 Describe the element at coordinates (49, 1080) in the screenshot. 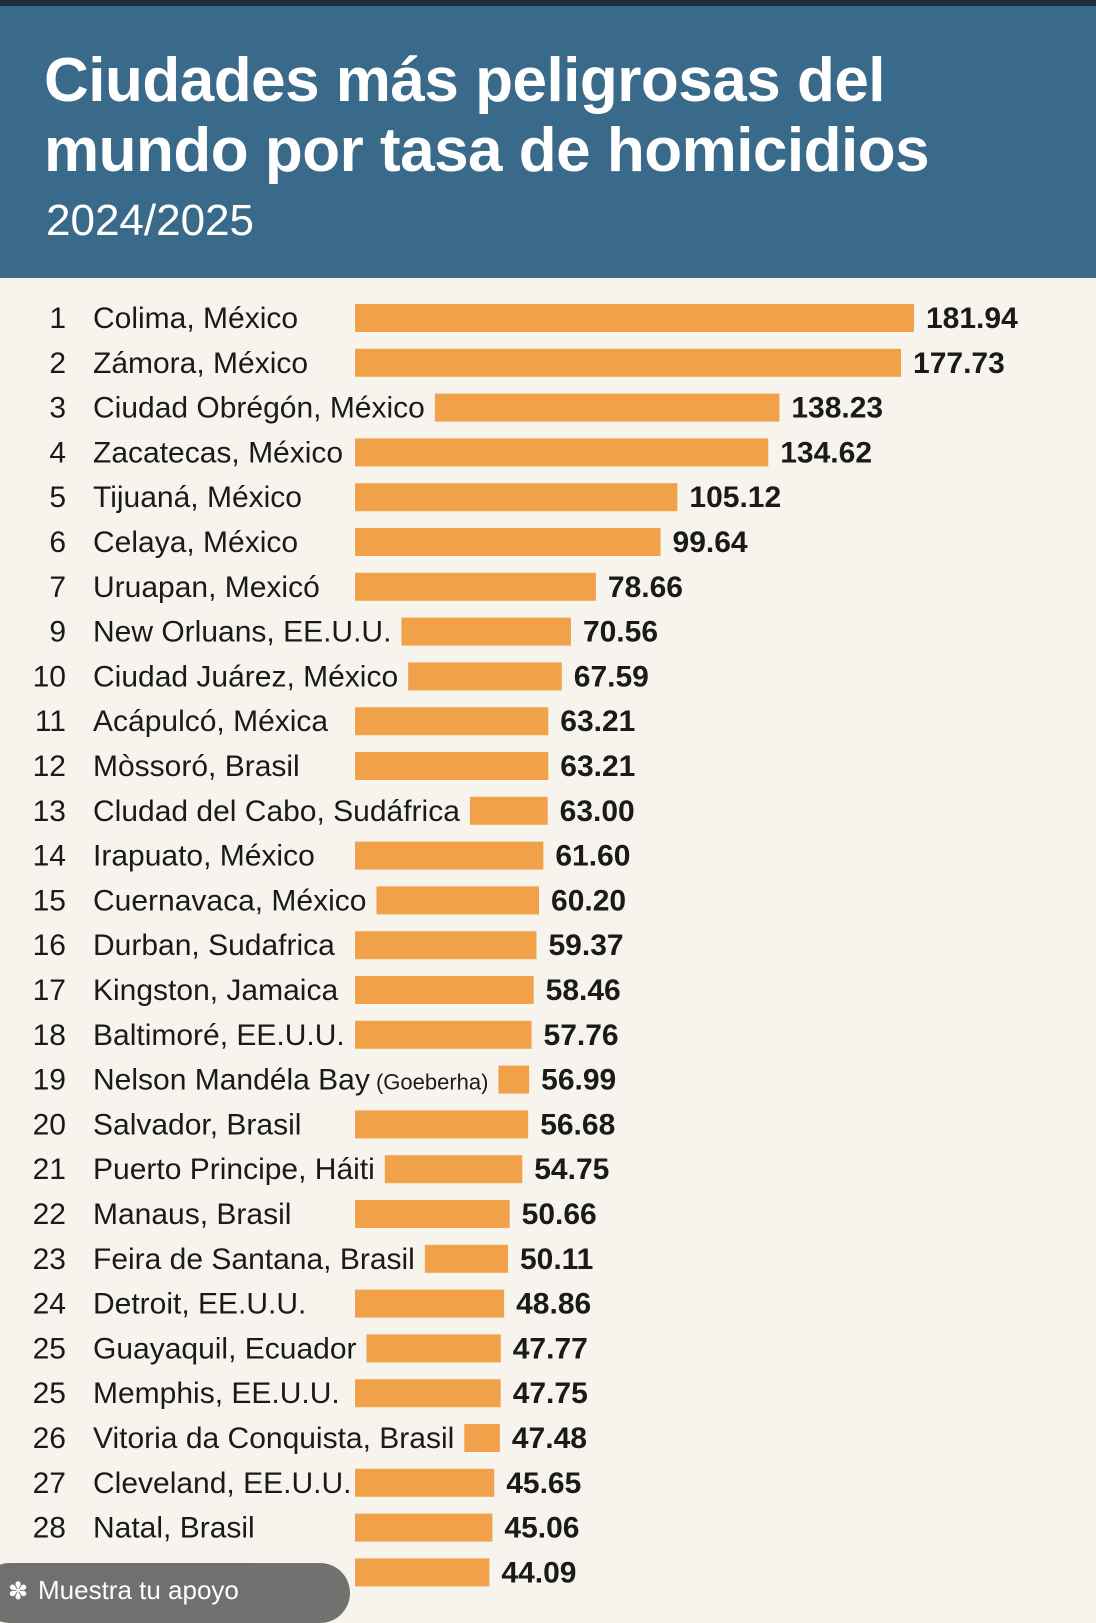

I see `rank-label: 19` at that location.